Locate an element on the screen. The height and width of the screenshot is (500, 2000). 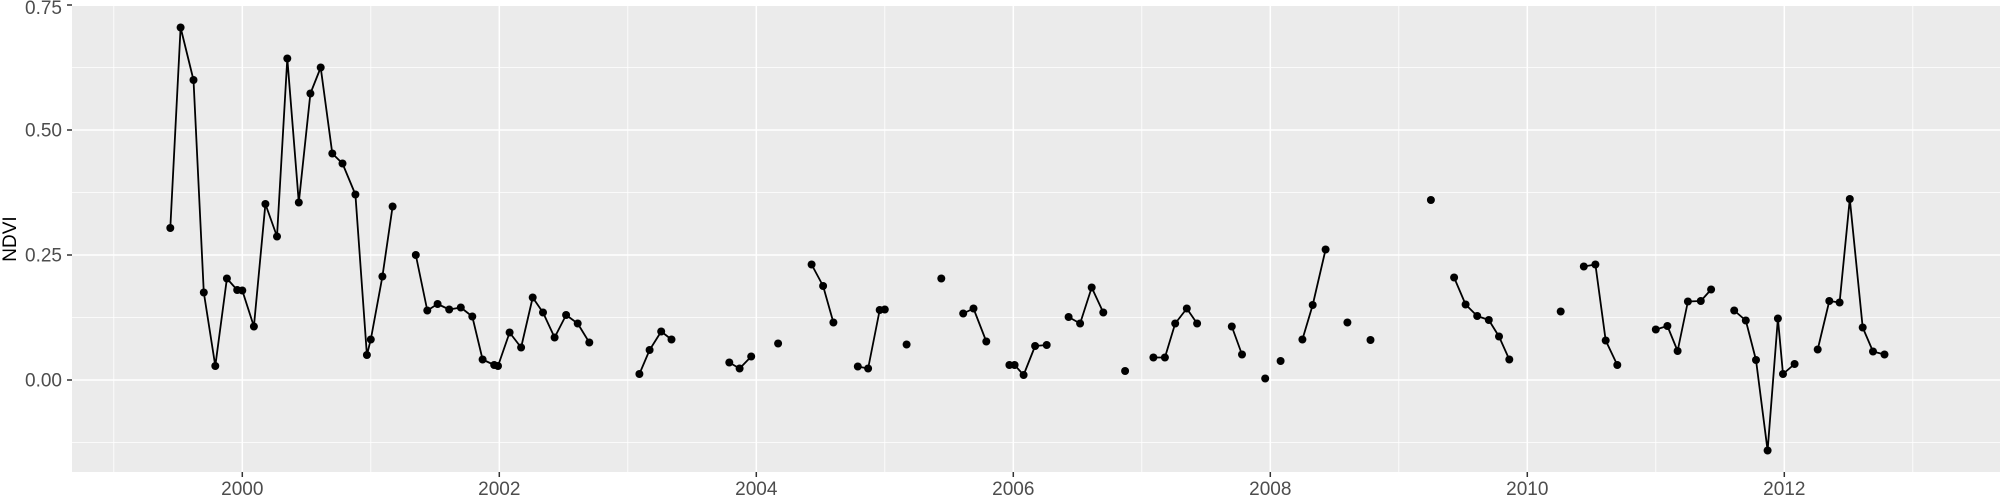
y-axis-tick-label: 0.00 is located at coordinates (43, 381).